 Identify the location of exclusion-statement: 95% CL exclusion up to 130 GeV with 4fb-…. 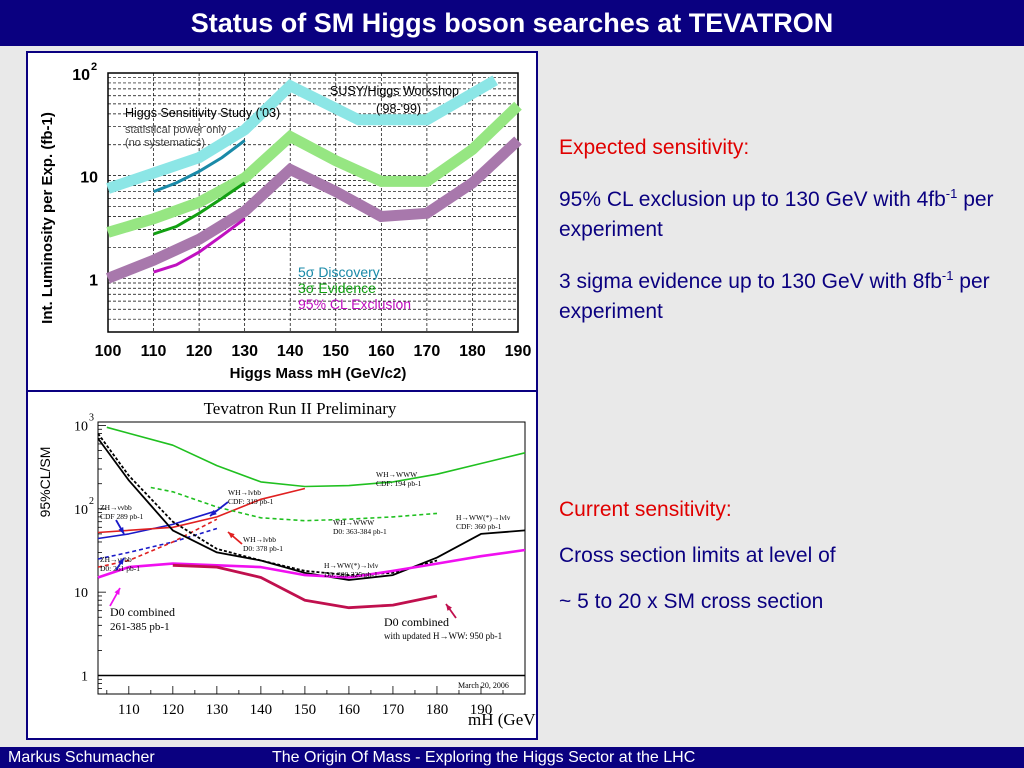
(776, 213).